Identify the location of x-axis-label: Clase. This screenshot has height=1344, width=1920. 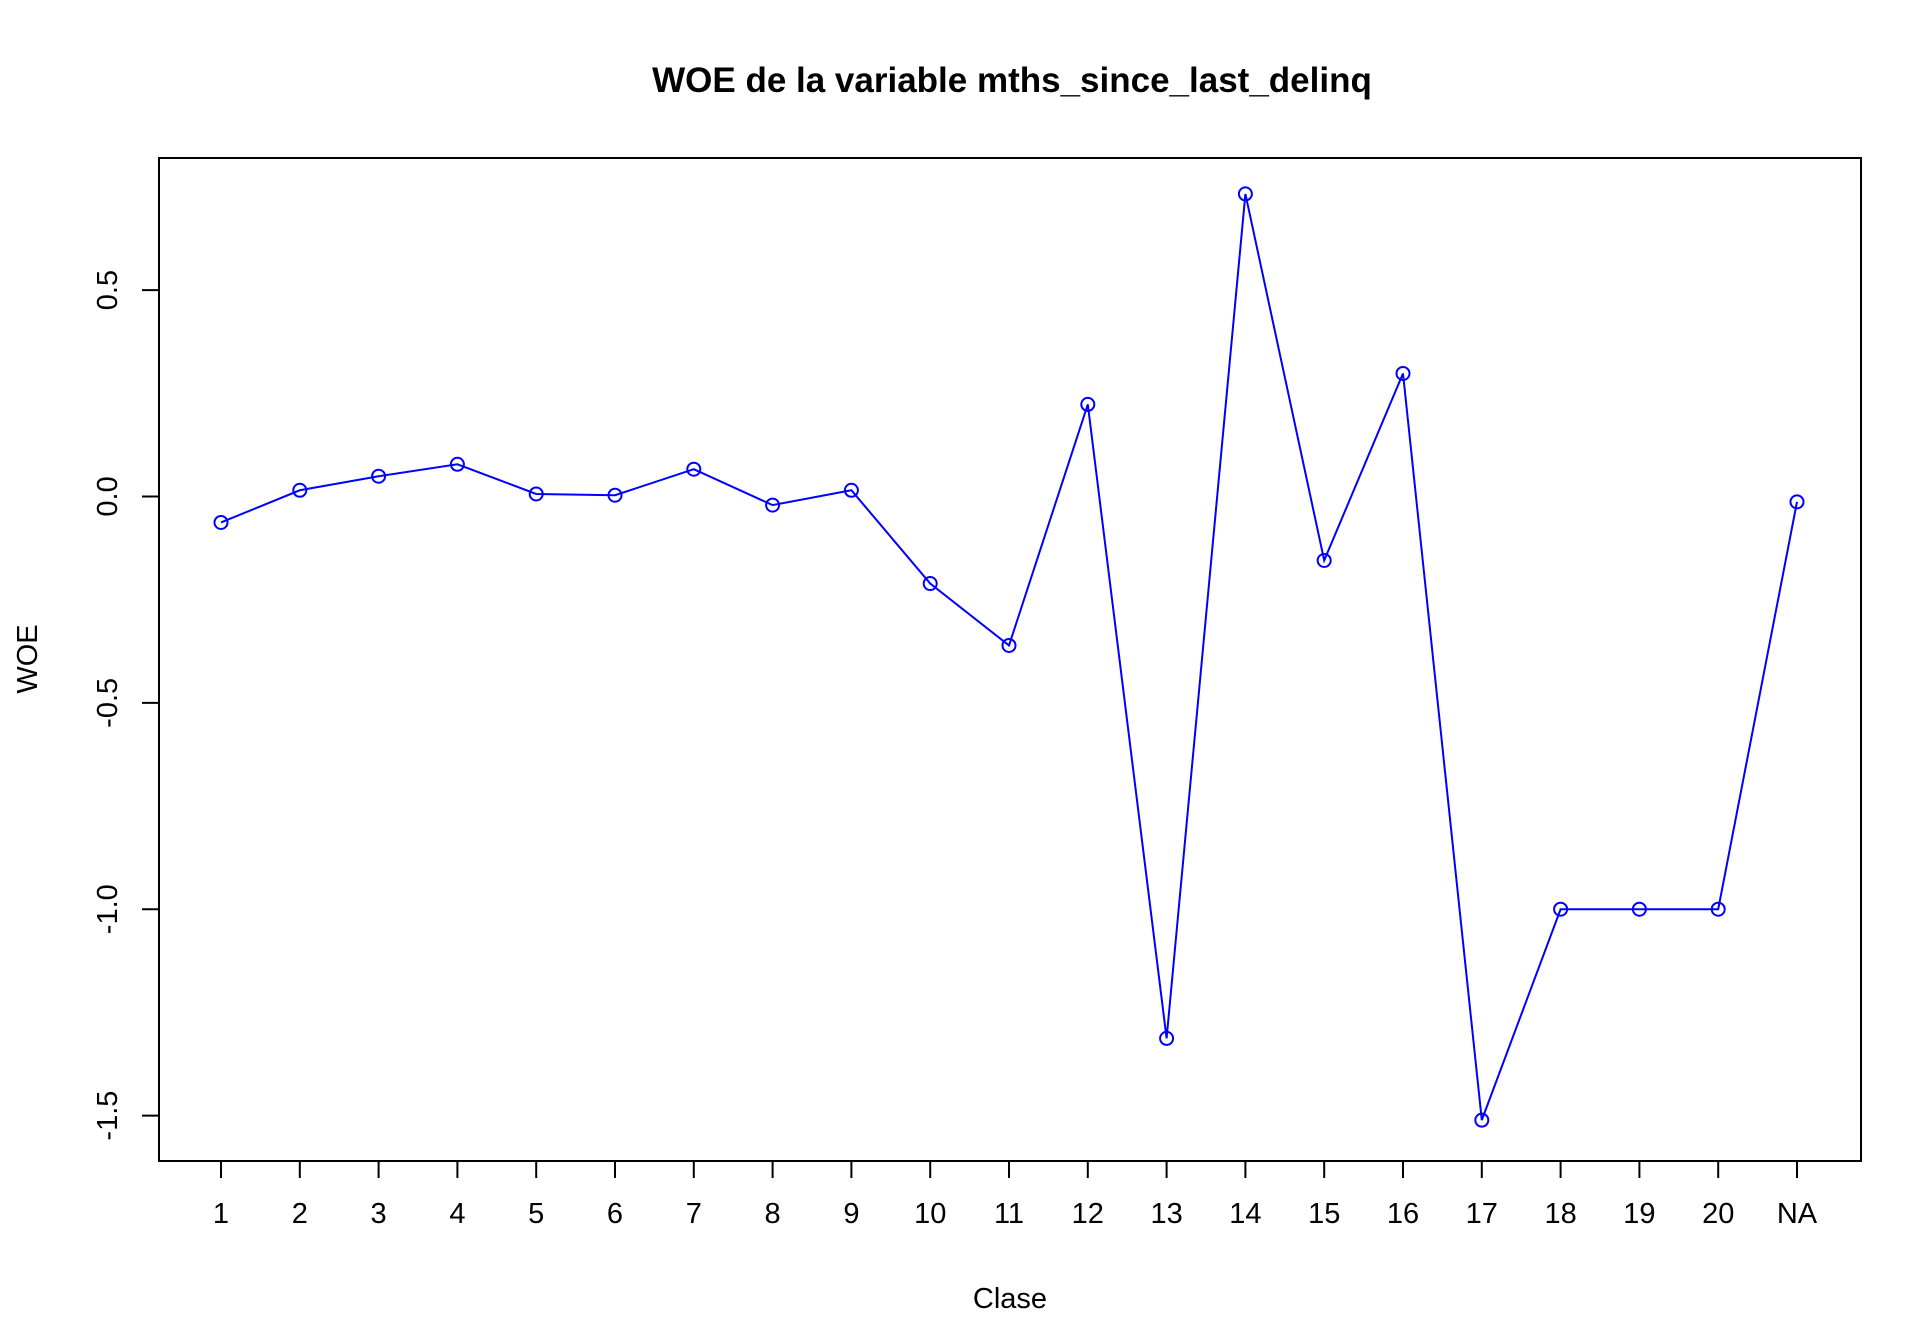
(1010, 1299).